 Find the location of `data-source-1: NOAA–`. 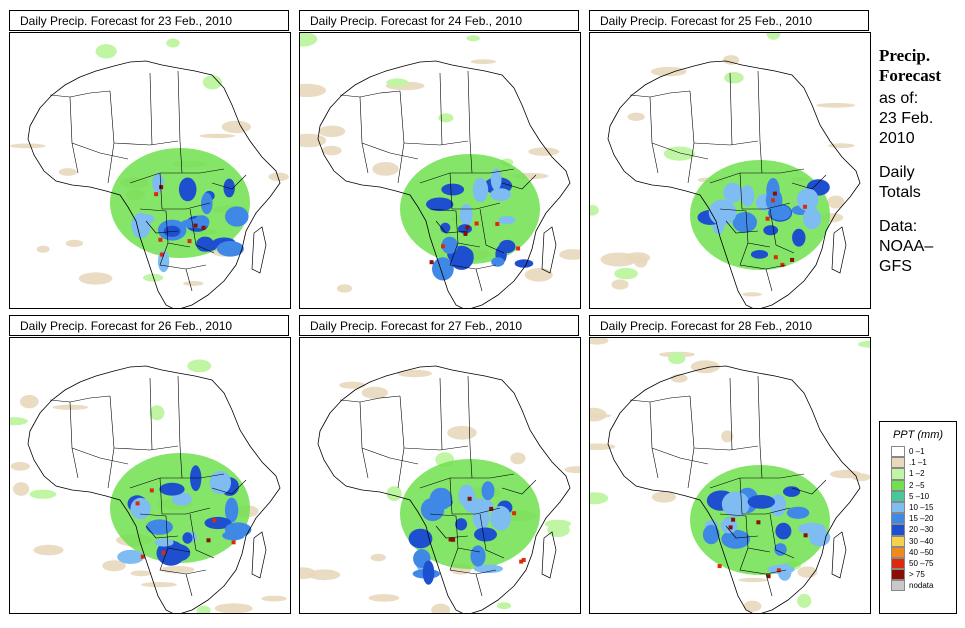

data-source-1: NOAA– is located at coordinates (906, 246).